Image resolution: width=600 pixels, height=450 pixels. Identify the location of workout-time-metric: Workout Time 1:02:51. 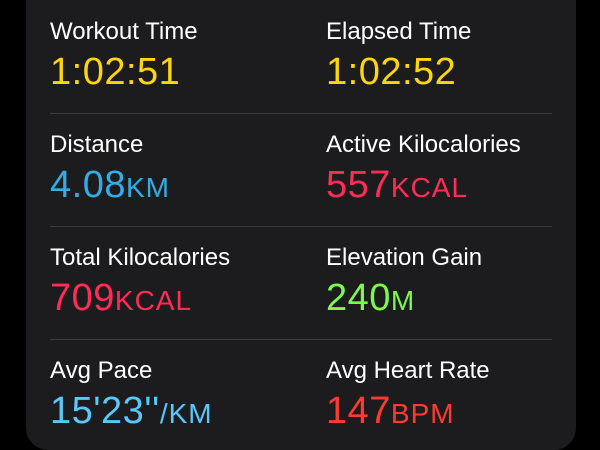
(185, 56).